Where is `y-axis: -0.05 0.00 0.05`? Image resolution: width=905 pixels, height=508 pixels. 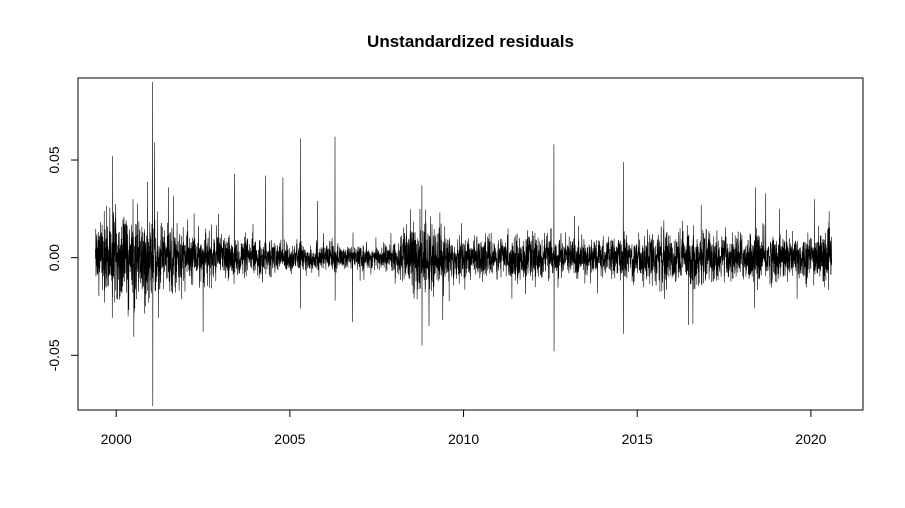 y-axis: -0.05 0.00 0.05 is located at coordinates (62, 258).